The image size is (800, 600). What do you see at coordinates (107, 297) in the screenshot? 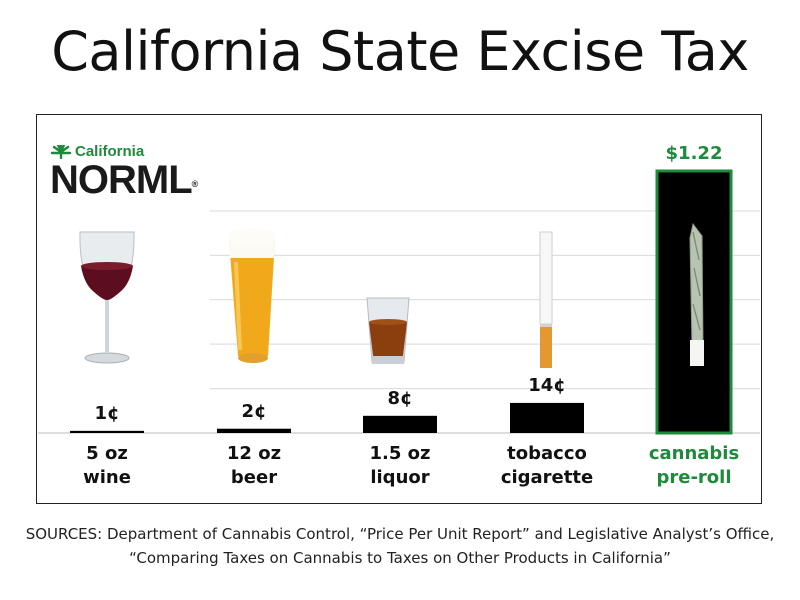
I see `wine-glass-icon` at bounding box center [107, 297].